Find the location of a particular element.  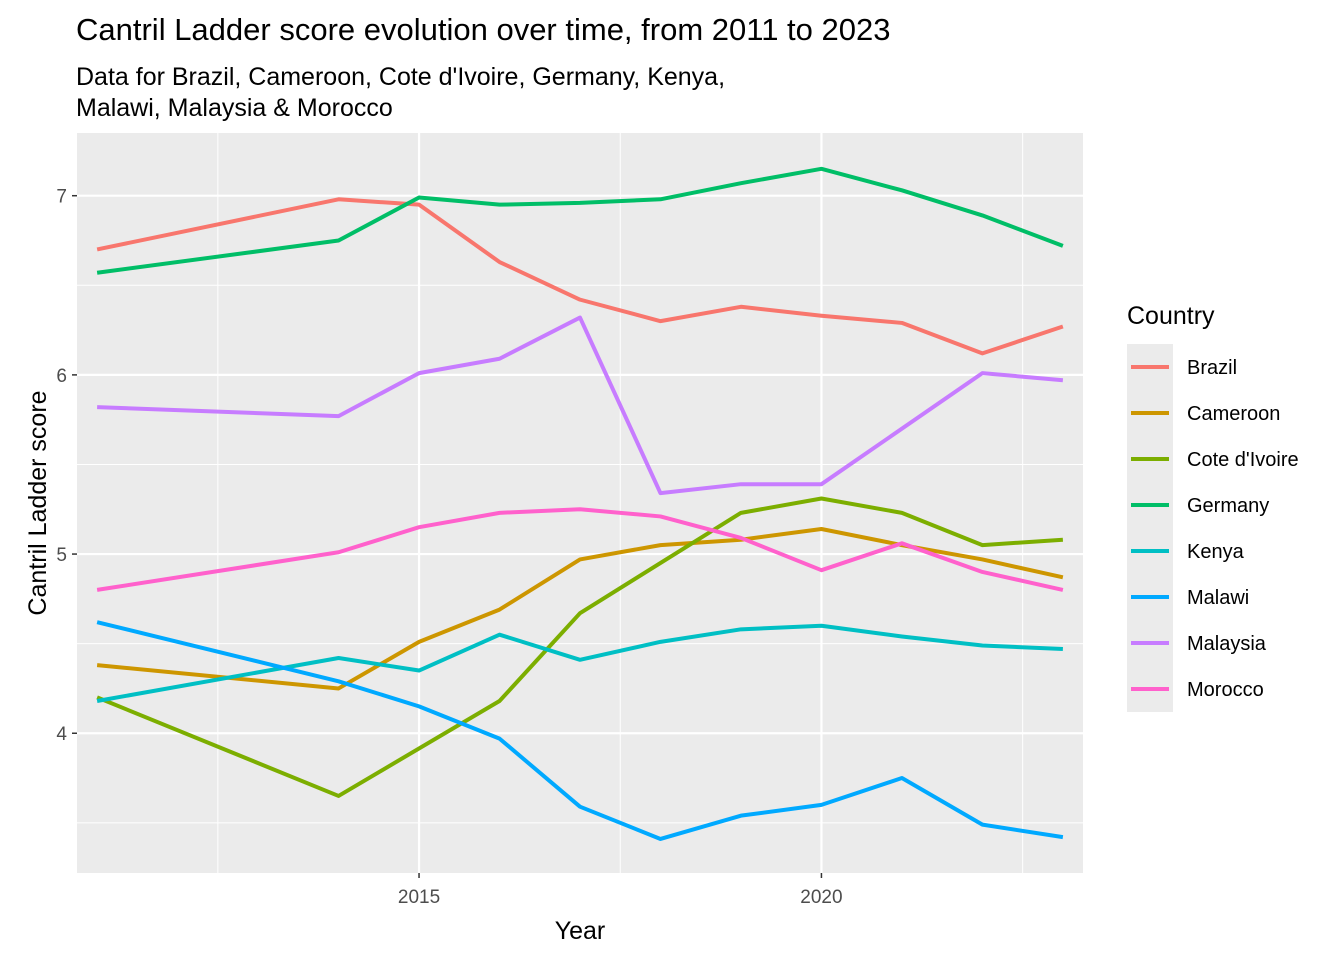

y-tick-label: 5 is located at coordinates (61, 555).